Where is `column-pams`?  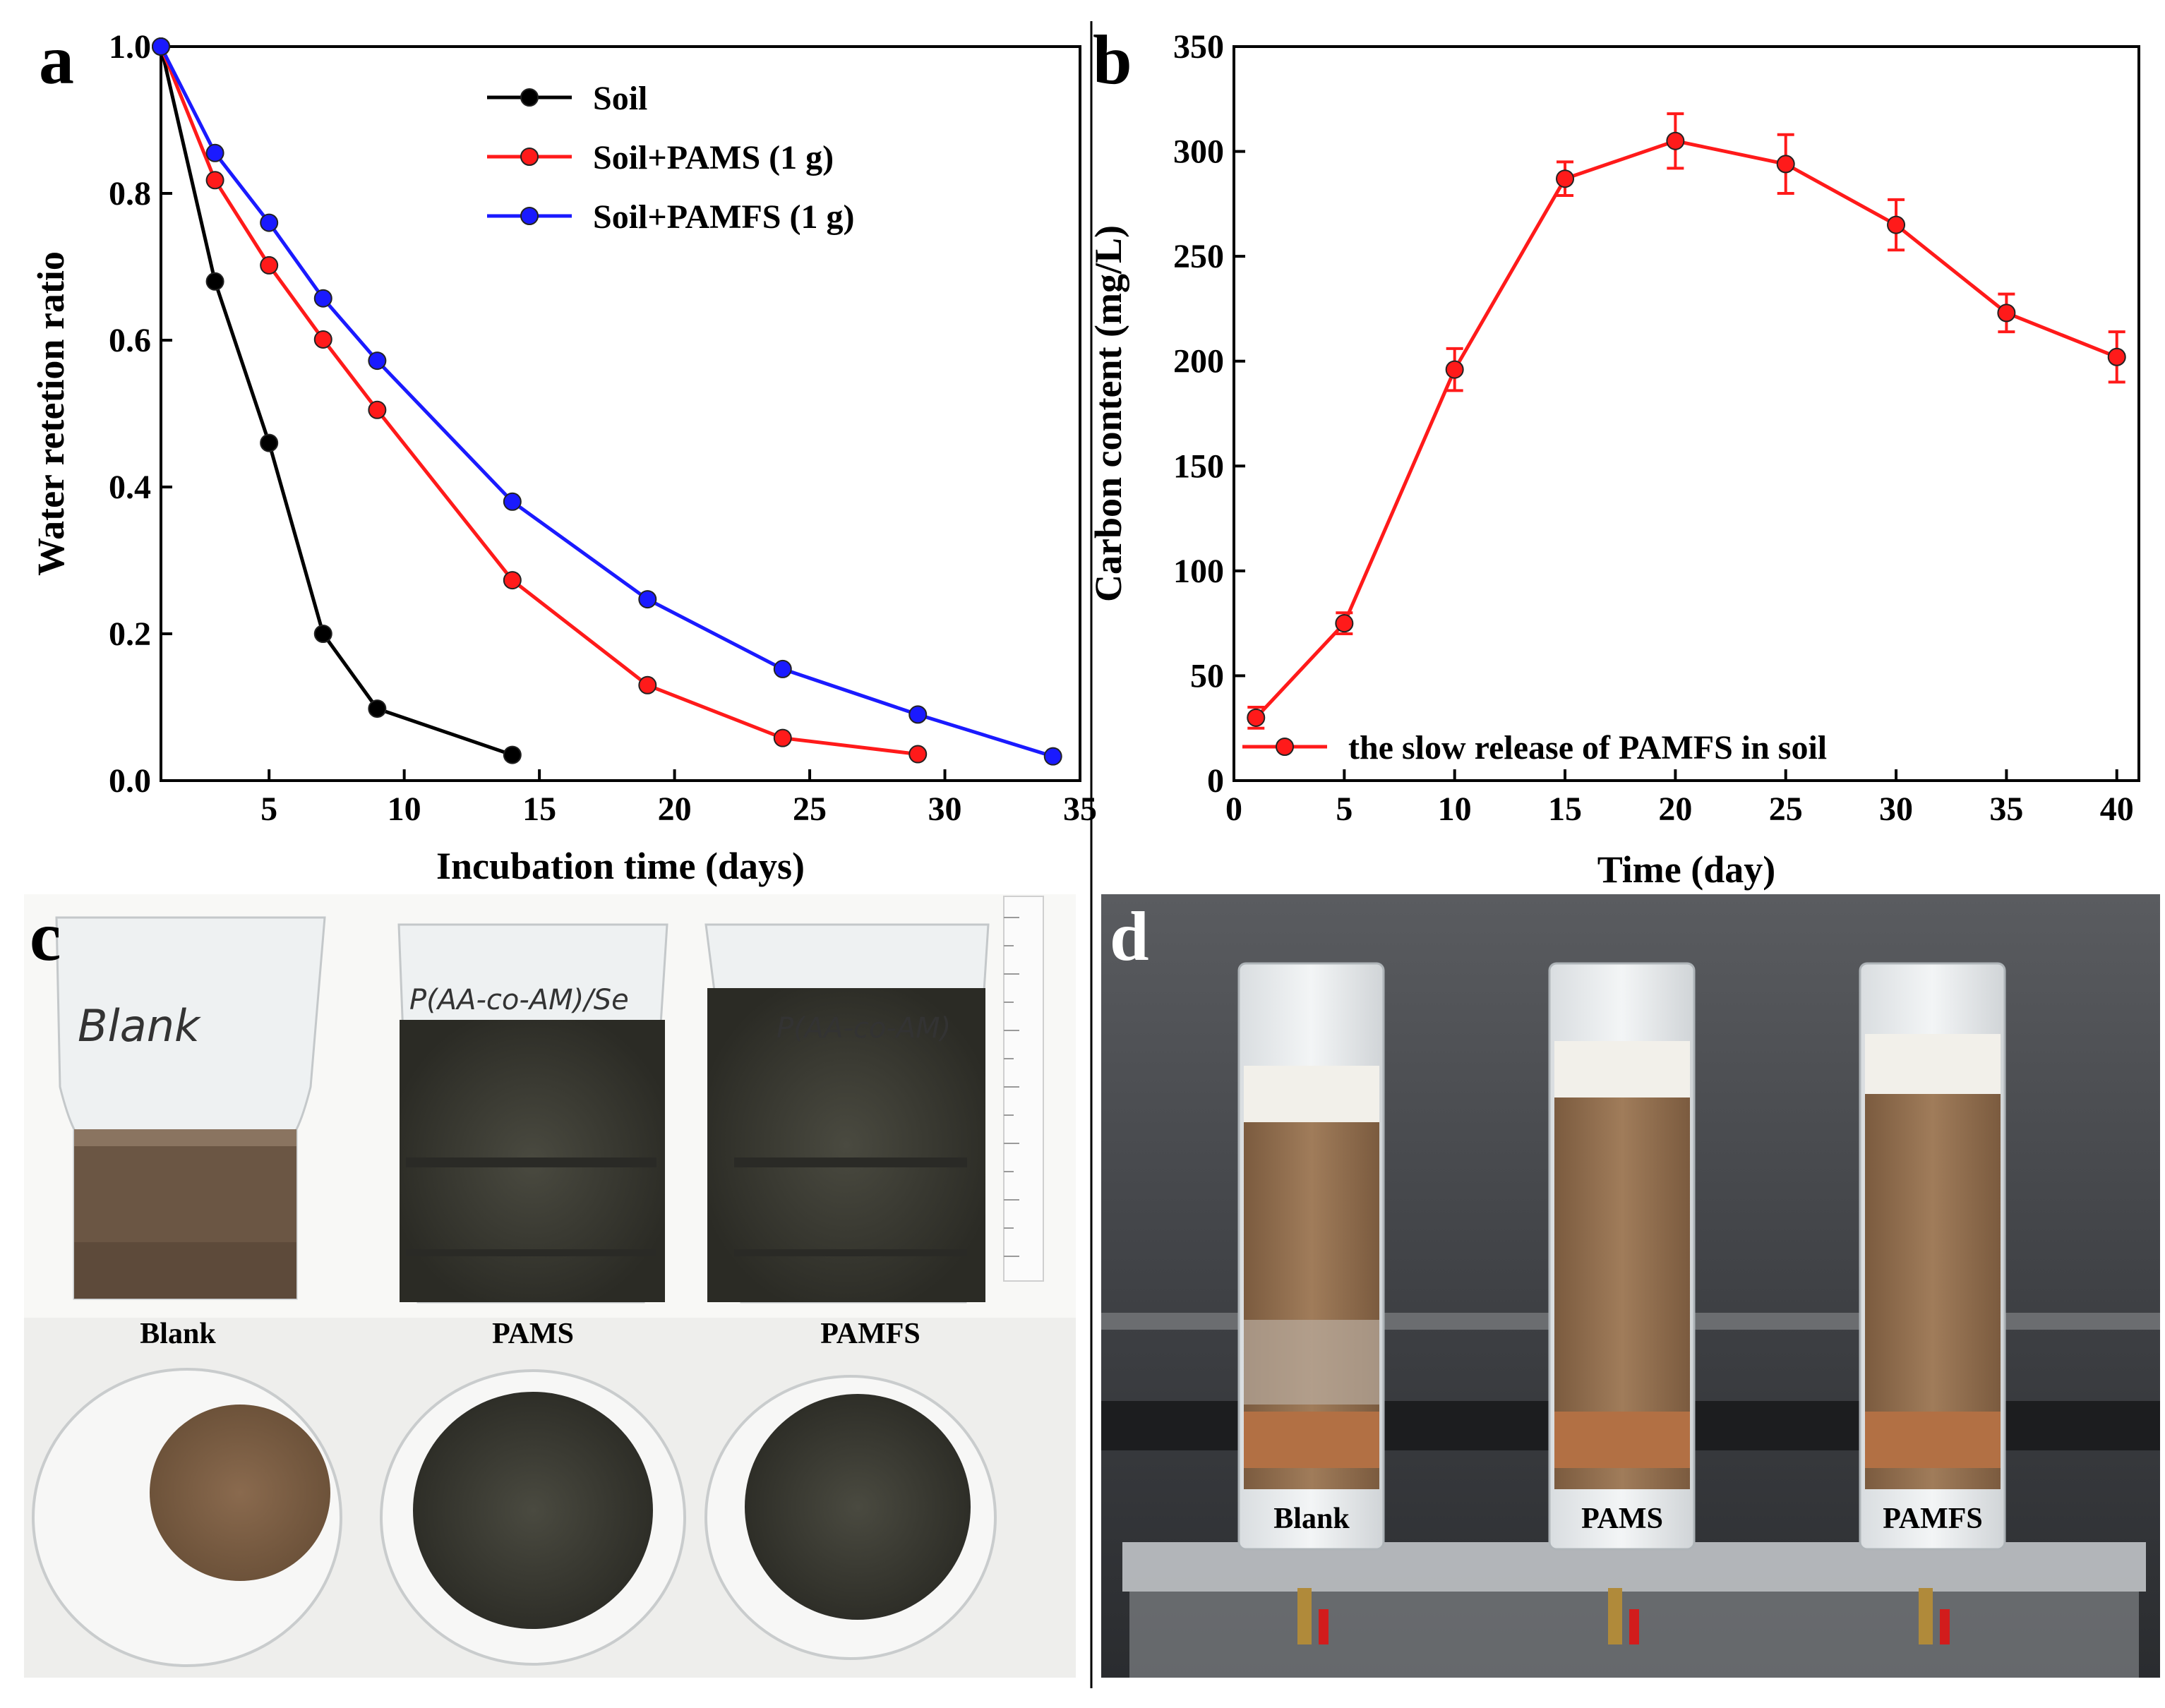 column-pams is located at coordinates (1622, 1303).